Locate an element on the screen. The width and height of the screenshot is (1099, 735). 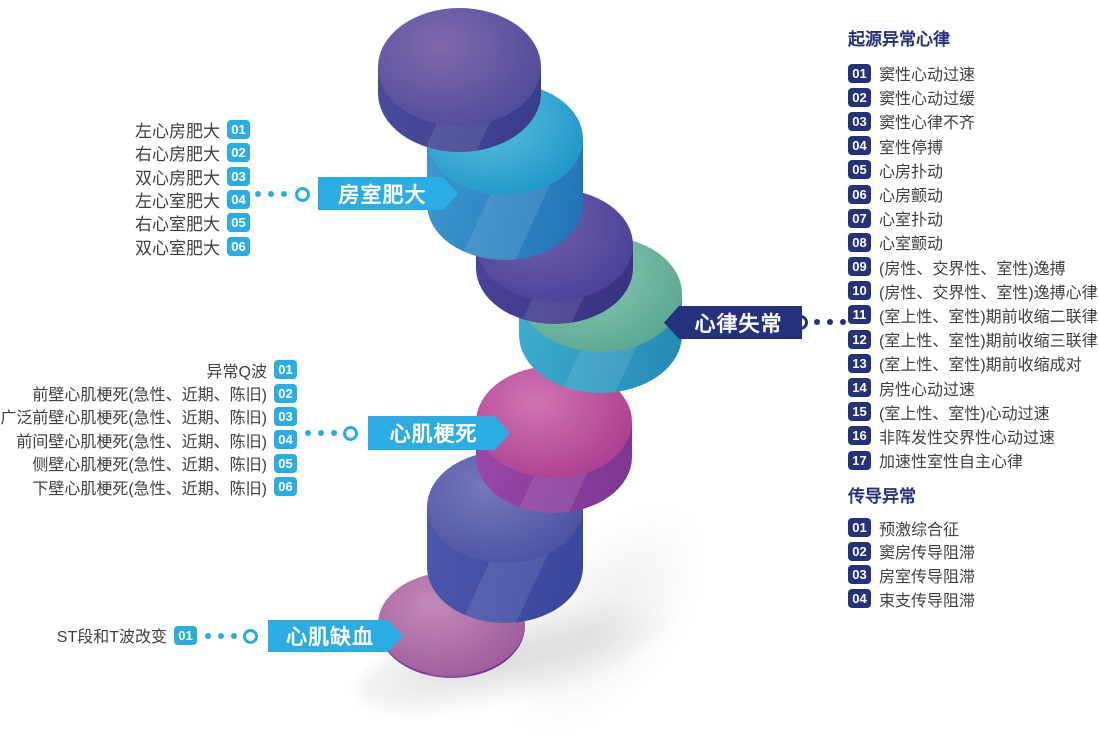
item-label: 心室扑动 is located at coordinates (911, 221).